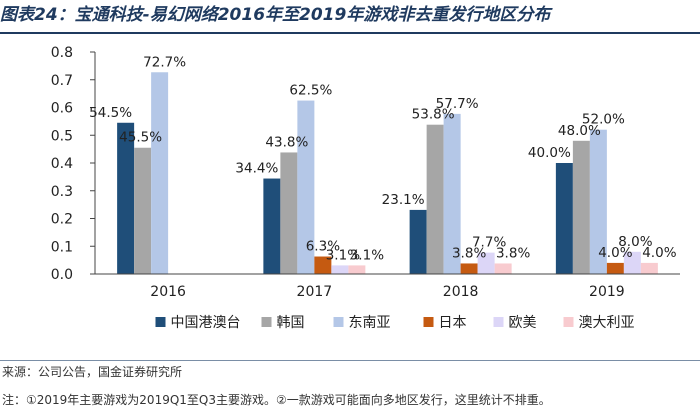 Image resolution: width=700 pixels, height=411 pixels. Describe the element at coordinates (62, 136) in the screenshot. I see `y-tick-label: 0.5` at that location.